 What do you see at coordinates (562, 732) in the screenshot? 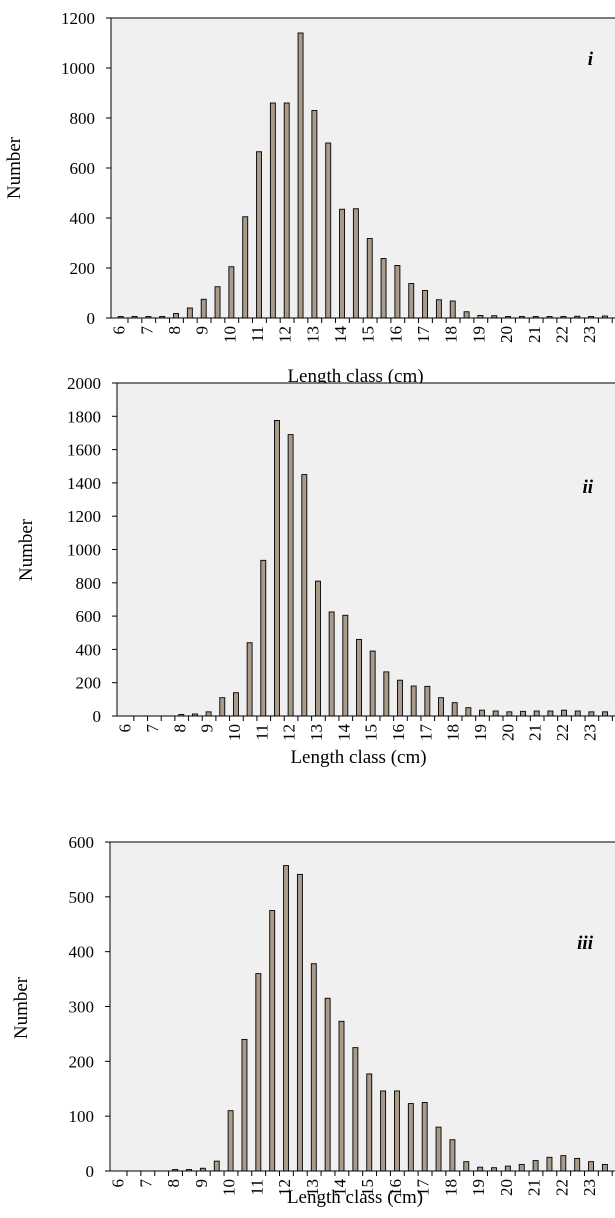
I see `x-tick-label: 22` at bounding box center [562, 732].